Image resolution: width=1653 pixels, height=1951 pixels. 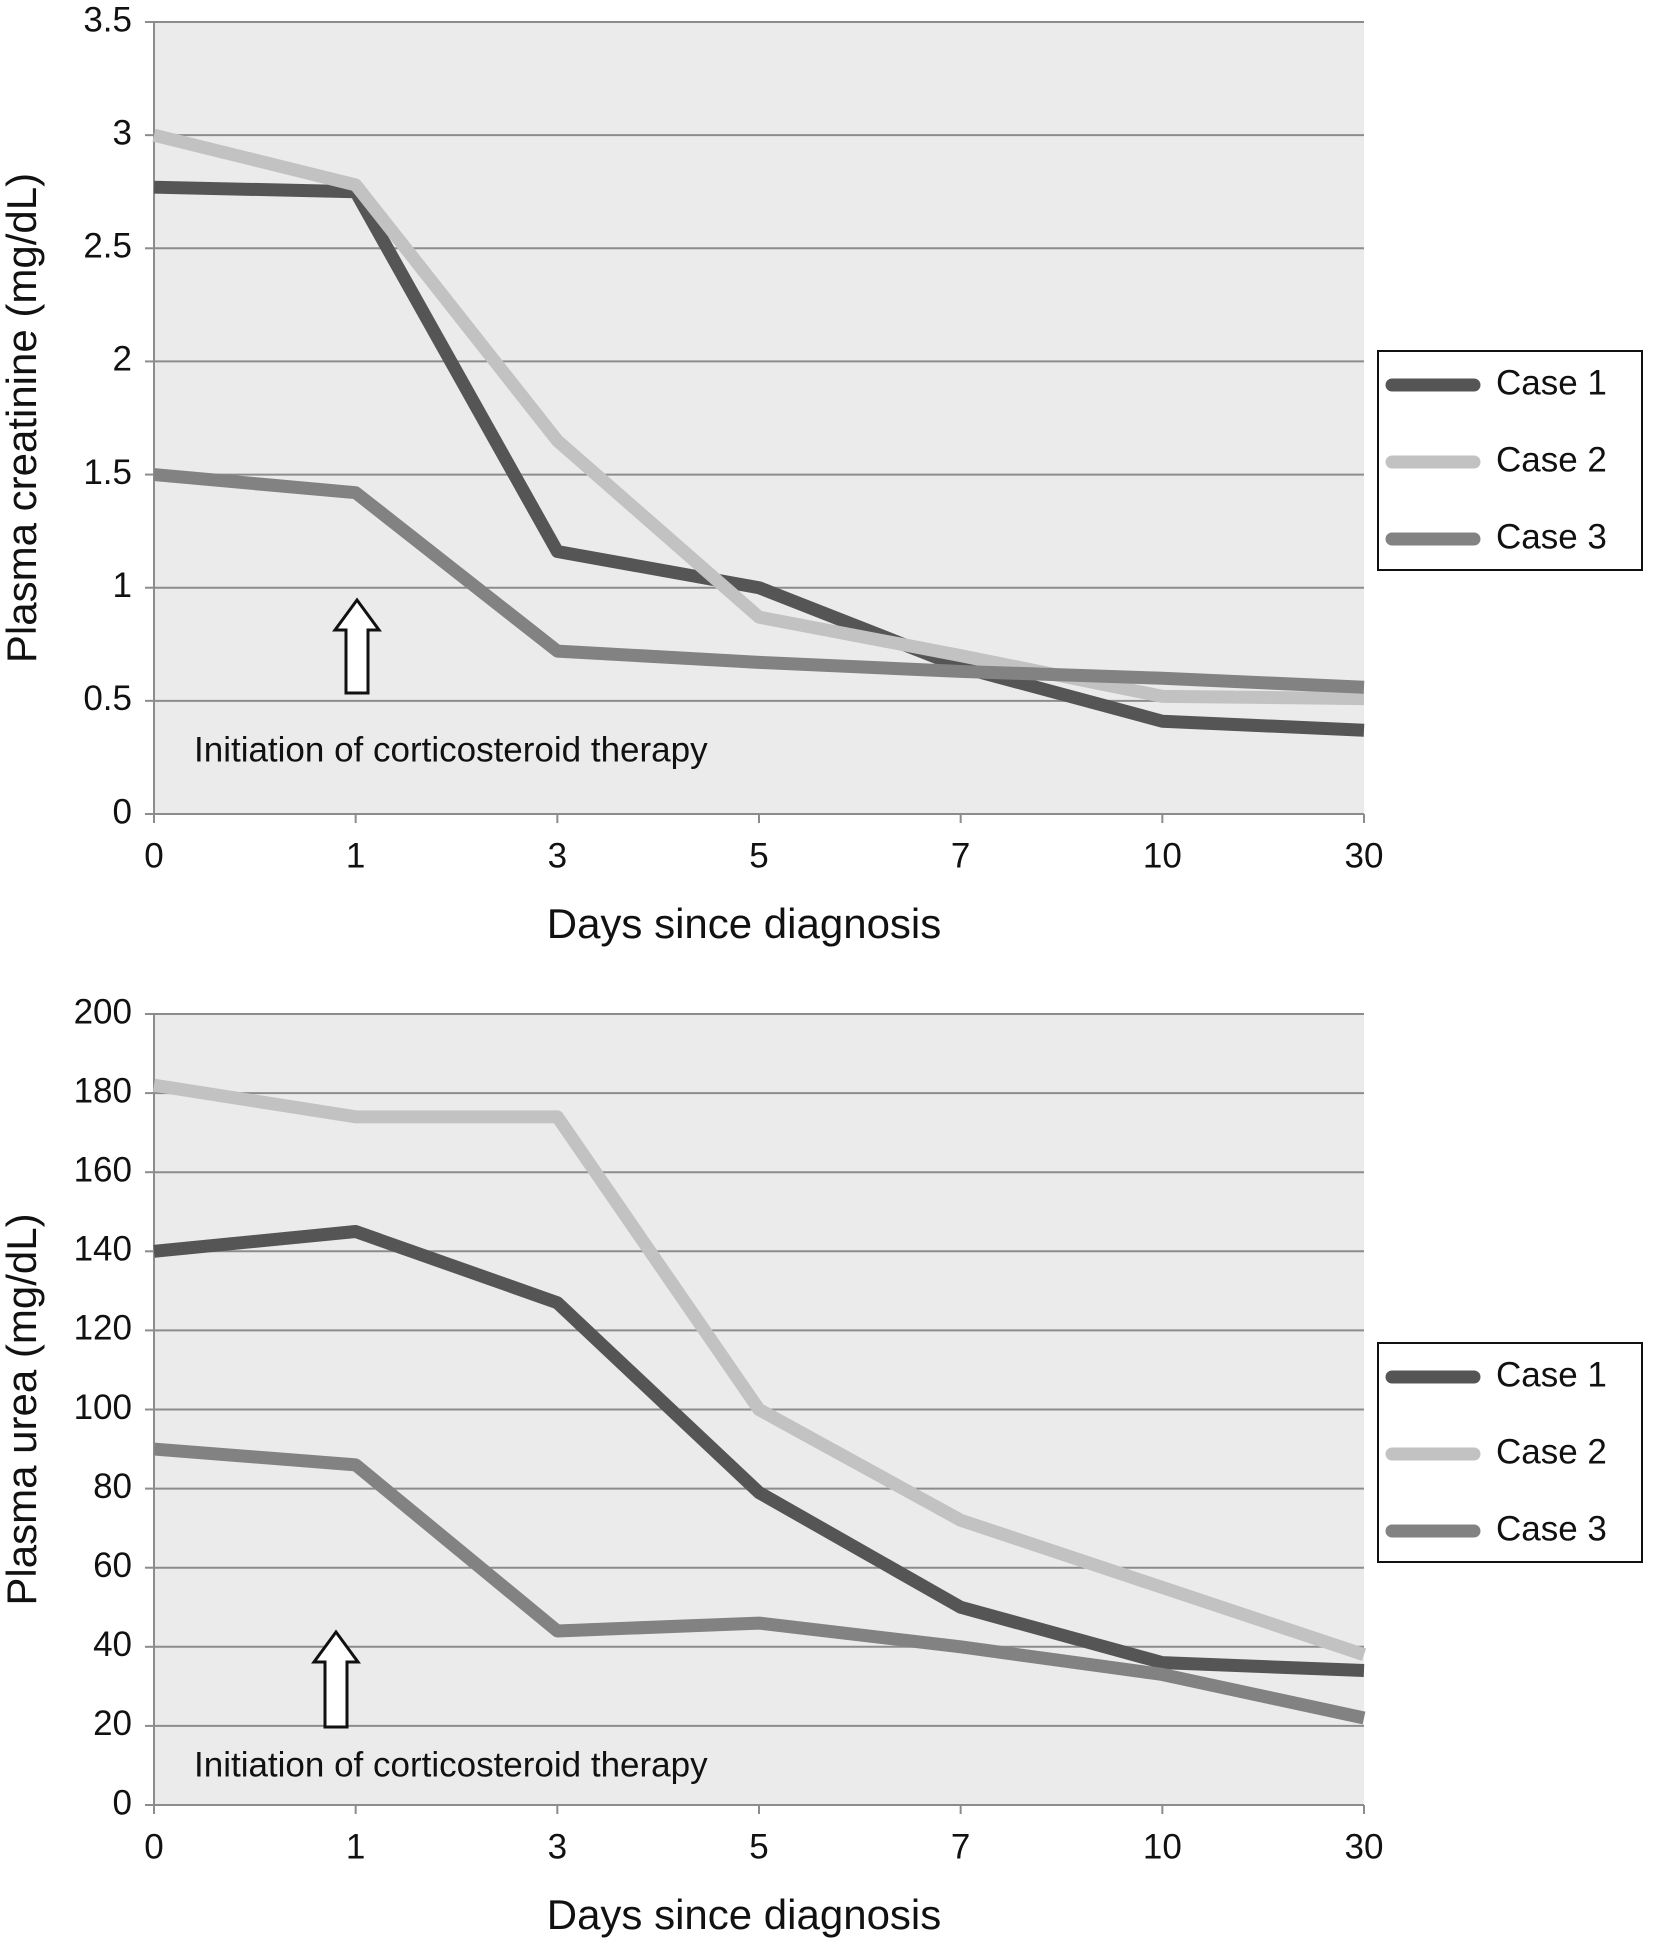 What do you see at coordinates (103, 1090) in the screenshot?
I see `y-tick-label: 180` at bounding box center [103, 1090].